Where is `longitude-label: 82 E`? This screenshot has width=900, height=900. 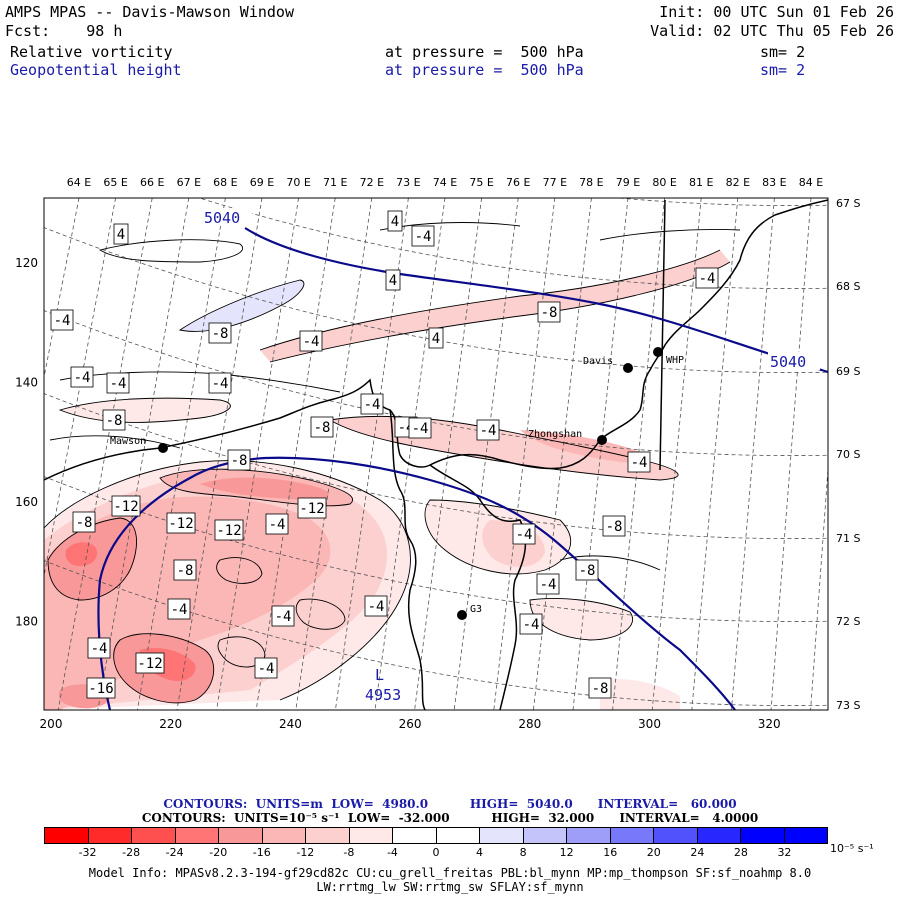
longitude-label: 82 E is located at coordinates (738, 182).